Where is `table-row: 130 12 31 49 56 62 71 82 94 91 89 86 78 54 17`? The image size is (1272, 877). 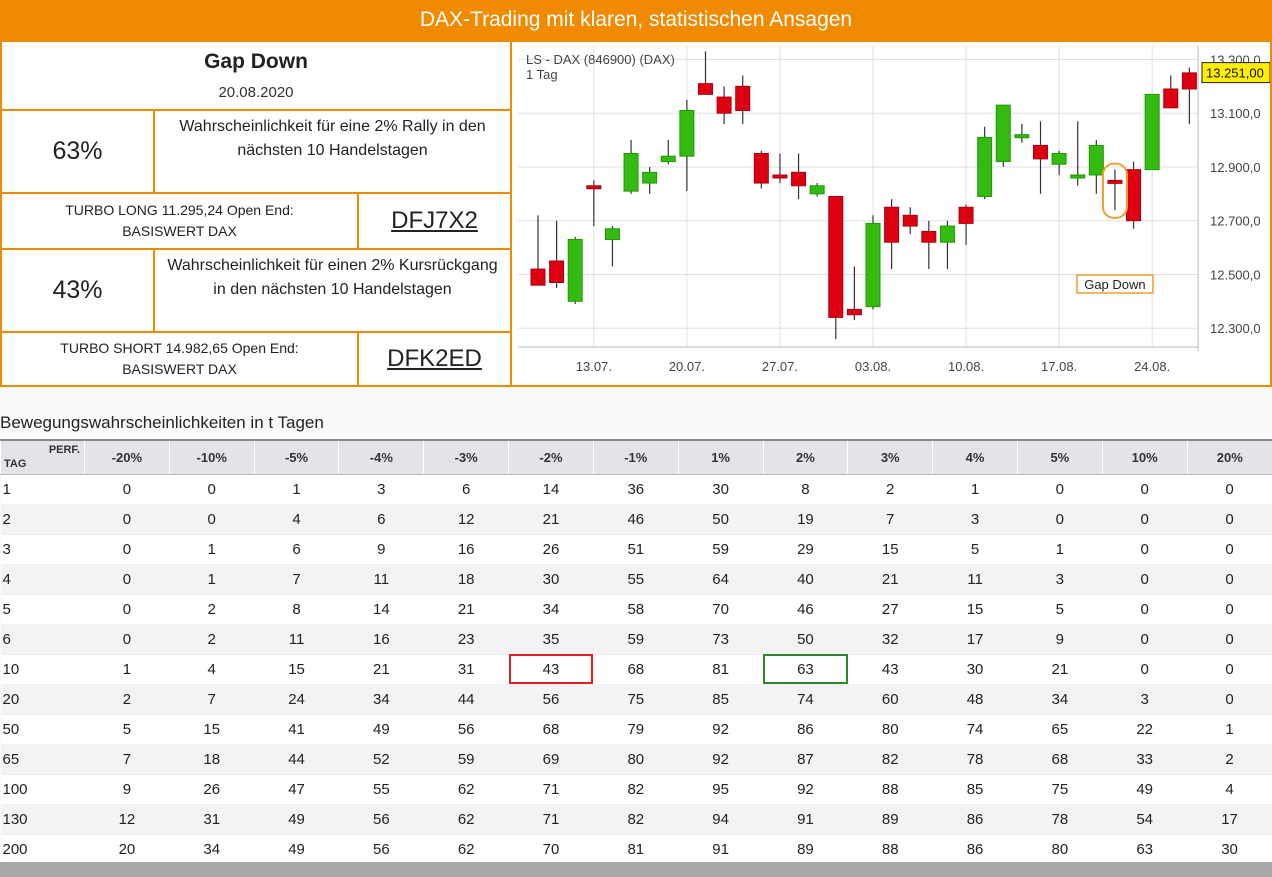
table-row: 130 12 31 49 56 62 71 82 94 91 89 86 78 54 17 is located at coordinates (636, 819).